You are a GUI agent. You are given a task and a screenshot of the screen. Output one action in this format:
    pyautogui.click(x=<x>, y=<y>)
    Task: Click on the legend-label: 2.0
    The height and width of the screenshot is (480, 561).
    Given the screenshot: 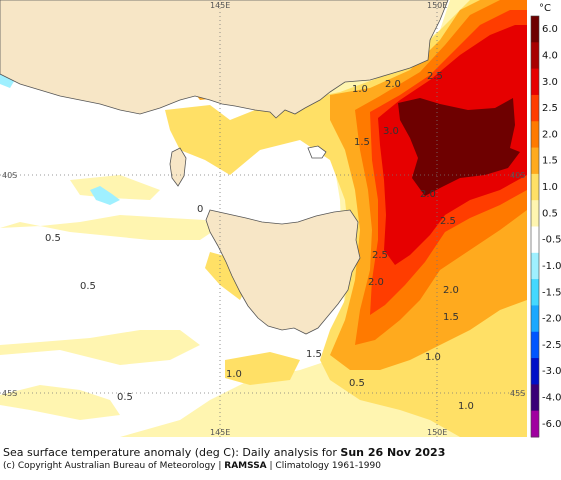 What is the action you would take?
    pyautogui.click(x=550, y=134)
    